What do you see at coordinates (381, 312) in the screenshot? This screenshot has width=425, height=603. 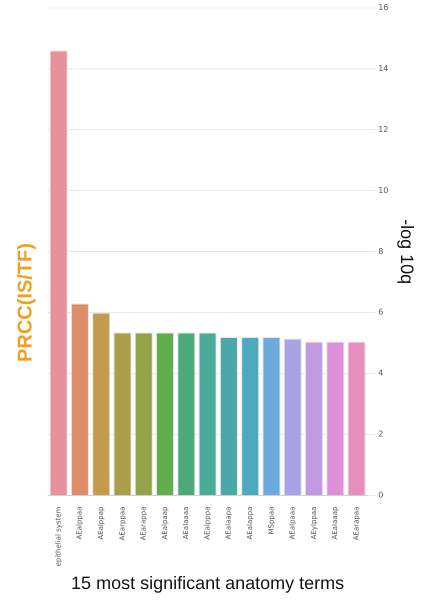 I see `y-tick-label: 6` at bounding box center [381, 312].